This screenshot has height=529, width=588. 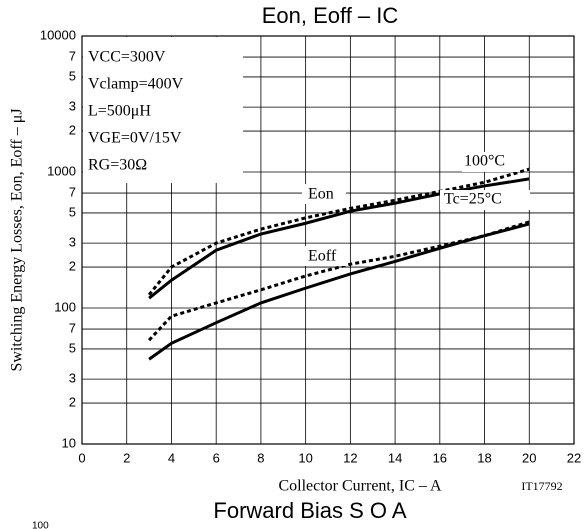 What do you see at coordinates (81, 457) in the screenshot?
I see `x-tick-label: 0` at bounding box center [81, 457].